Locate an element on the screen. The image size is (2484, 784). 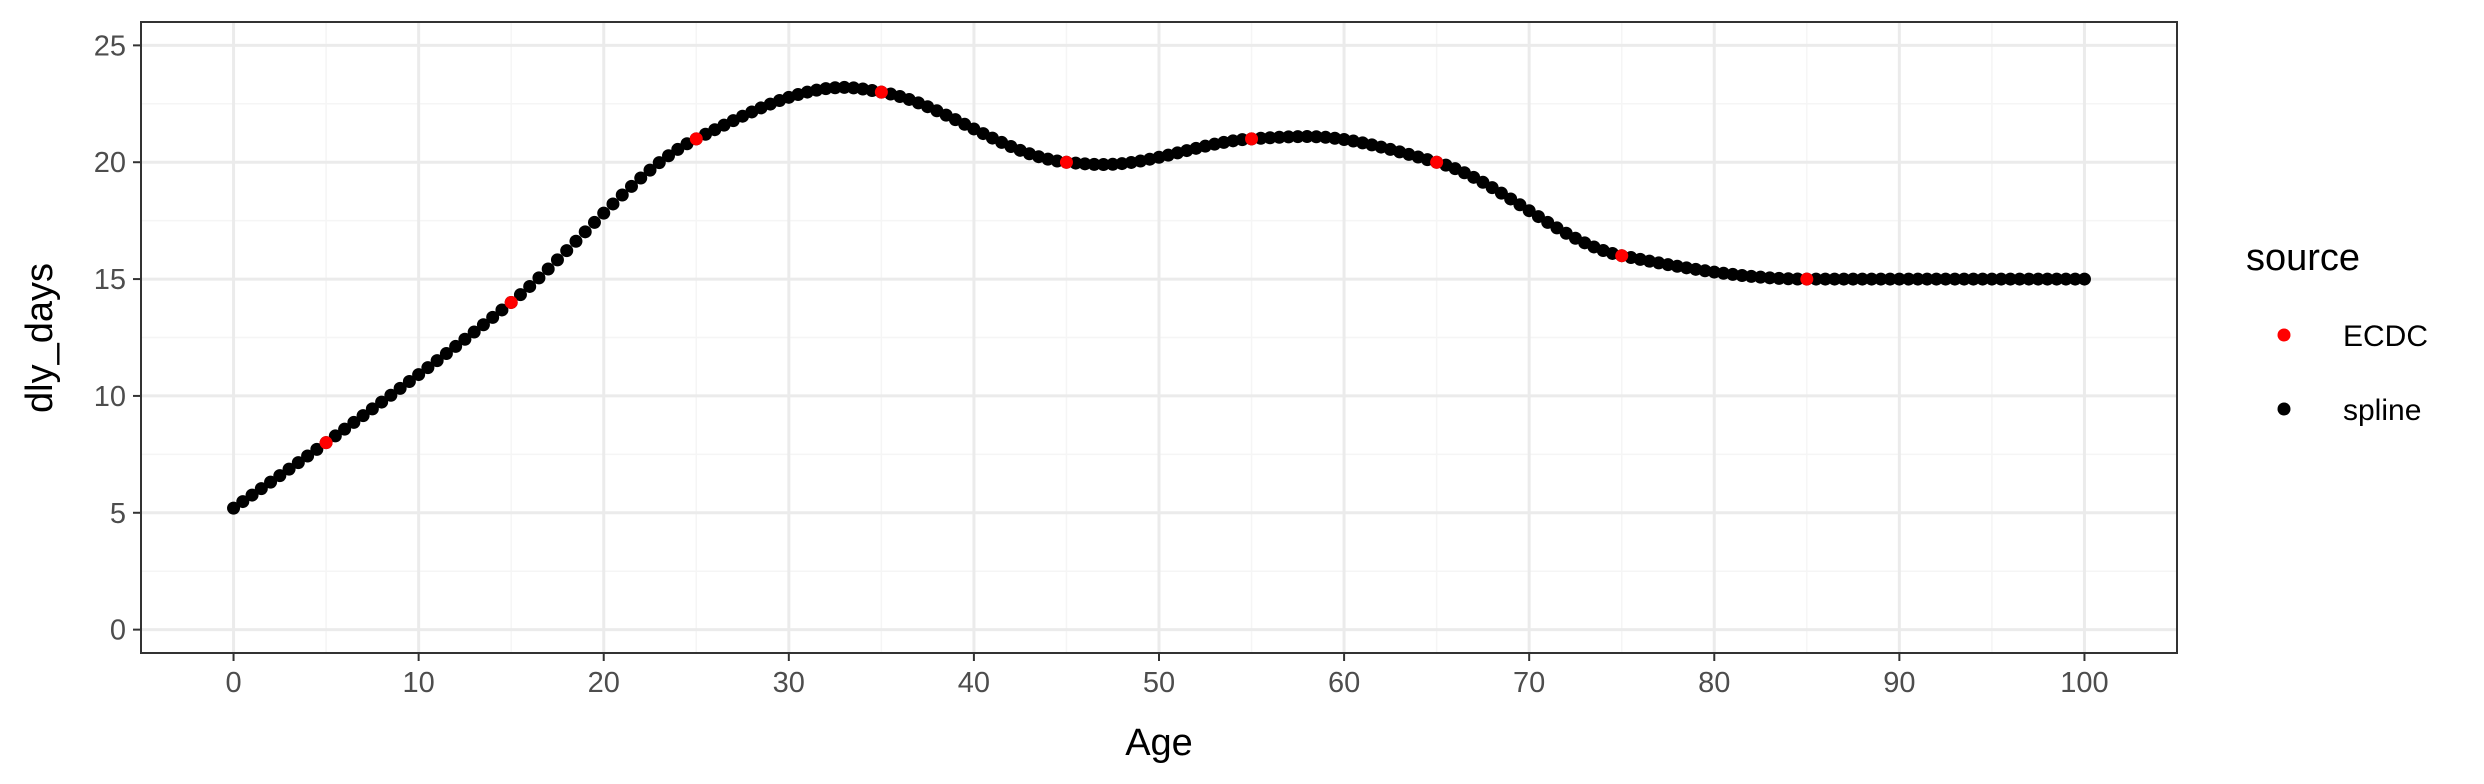
y-tick-label: 5 is located at coordinates (118, 514).